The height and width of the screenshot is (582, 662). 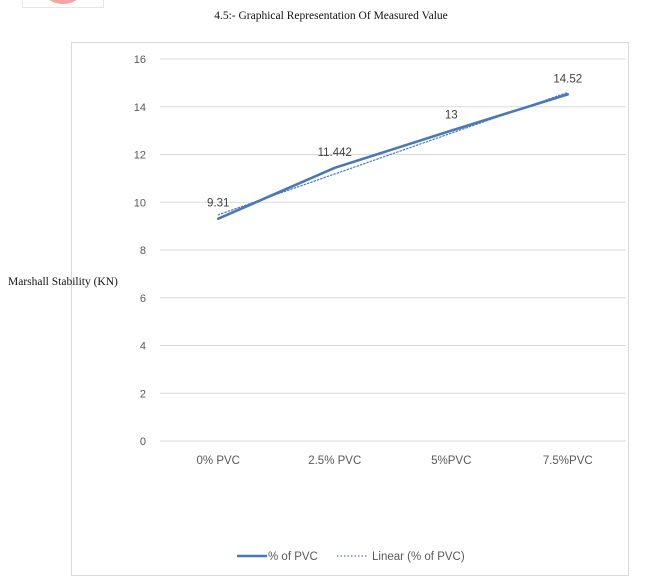 I want to click on series-line-pvc, so click(x=393, y=157).